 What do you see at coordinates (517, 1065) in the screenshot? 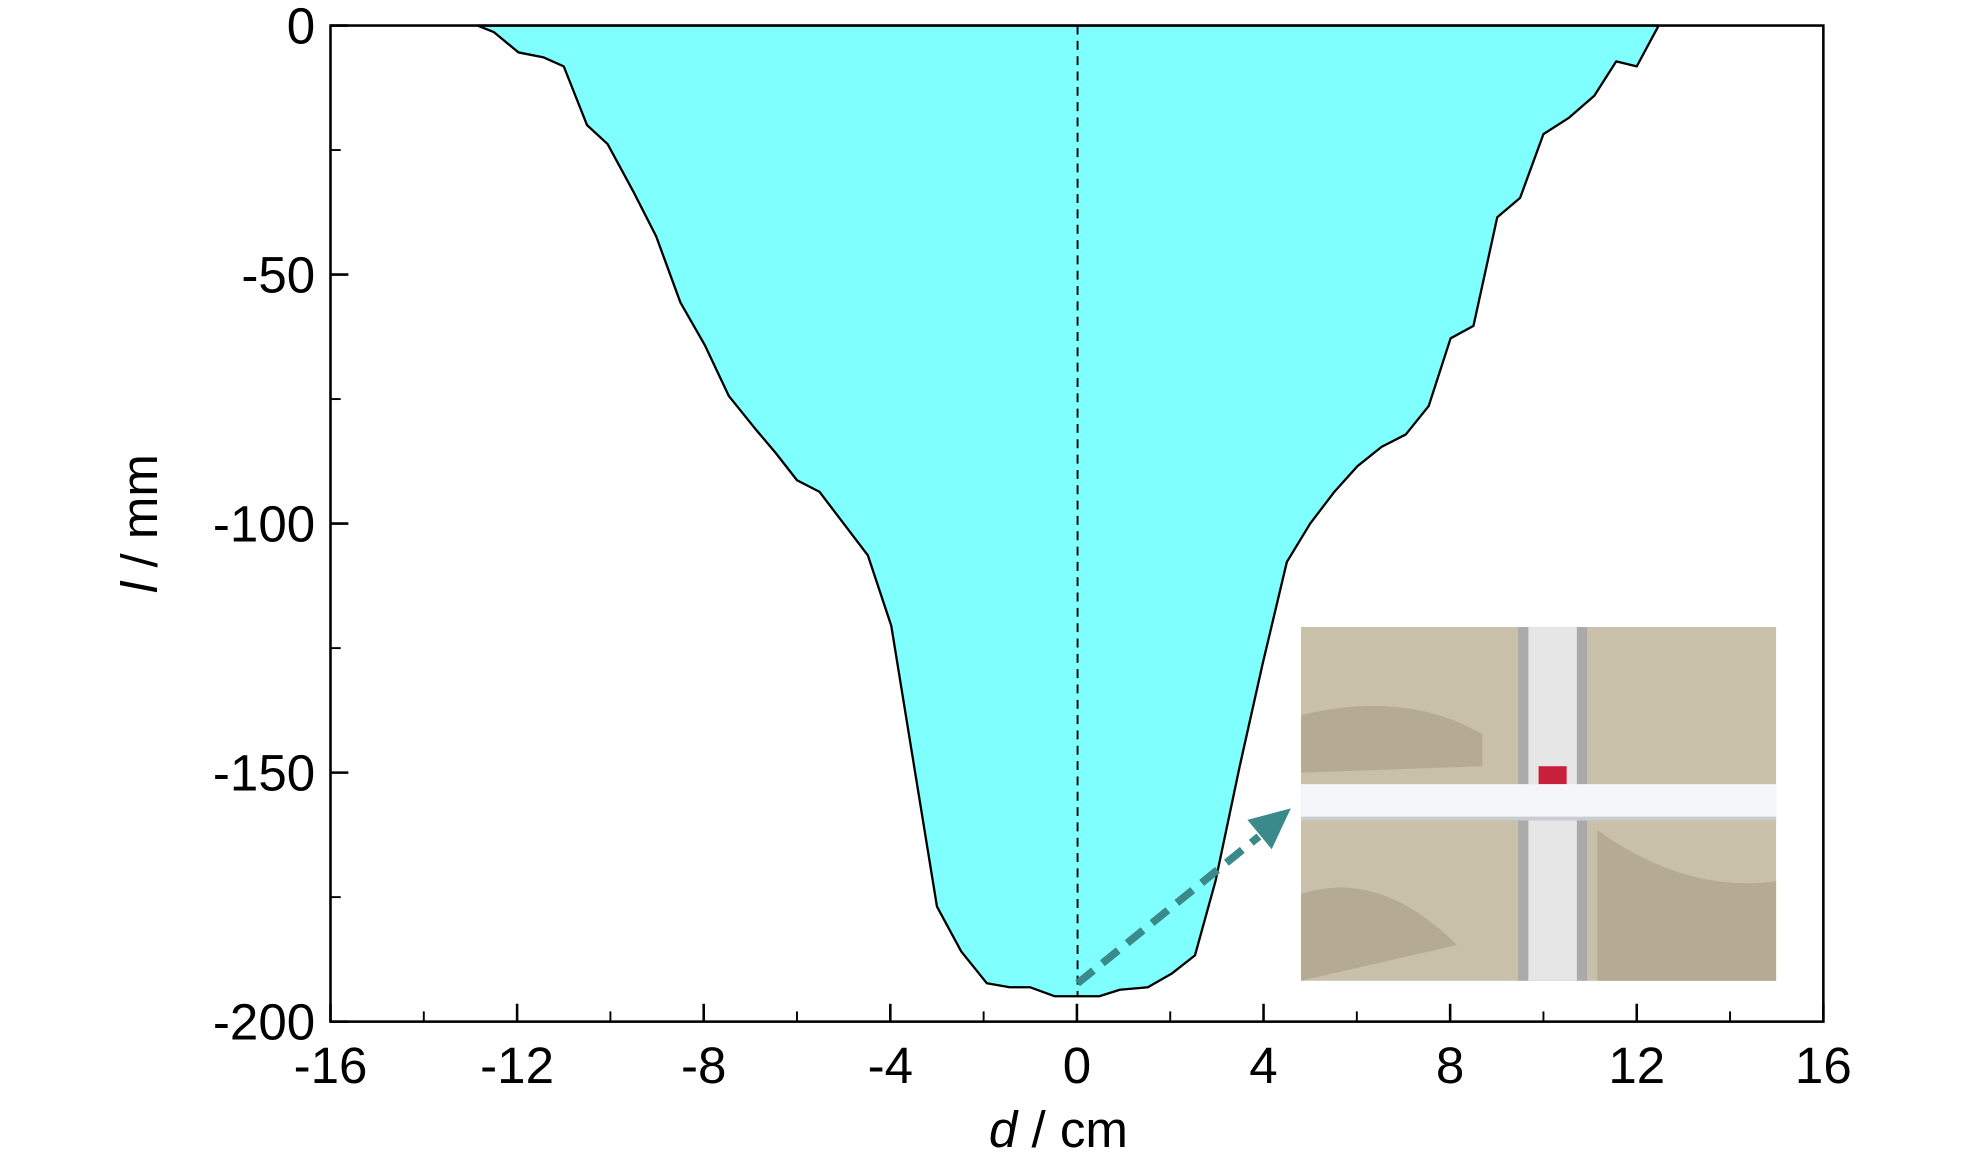
I see `x-tick-label: -12` at bounding box center [517, 1065].